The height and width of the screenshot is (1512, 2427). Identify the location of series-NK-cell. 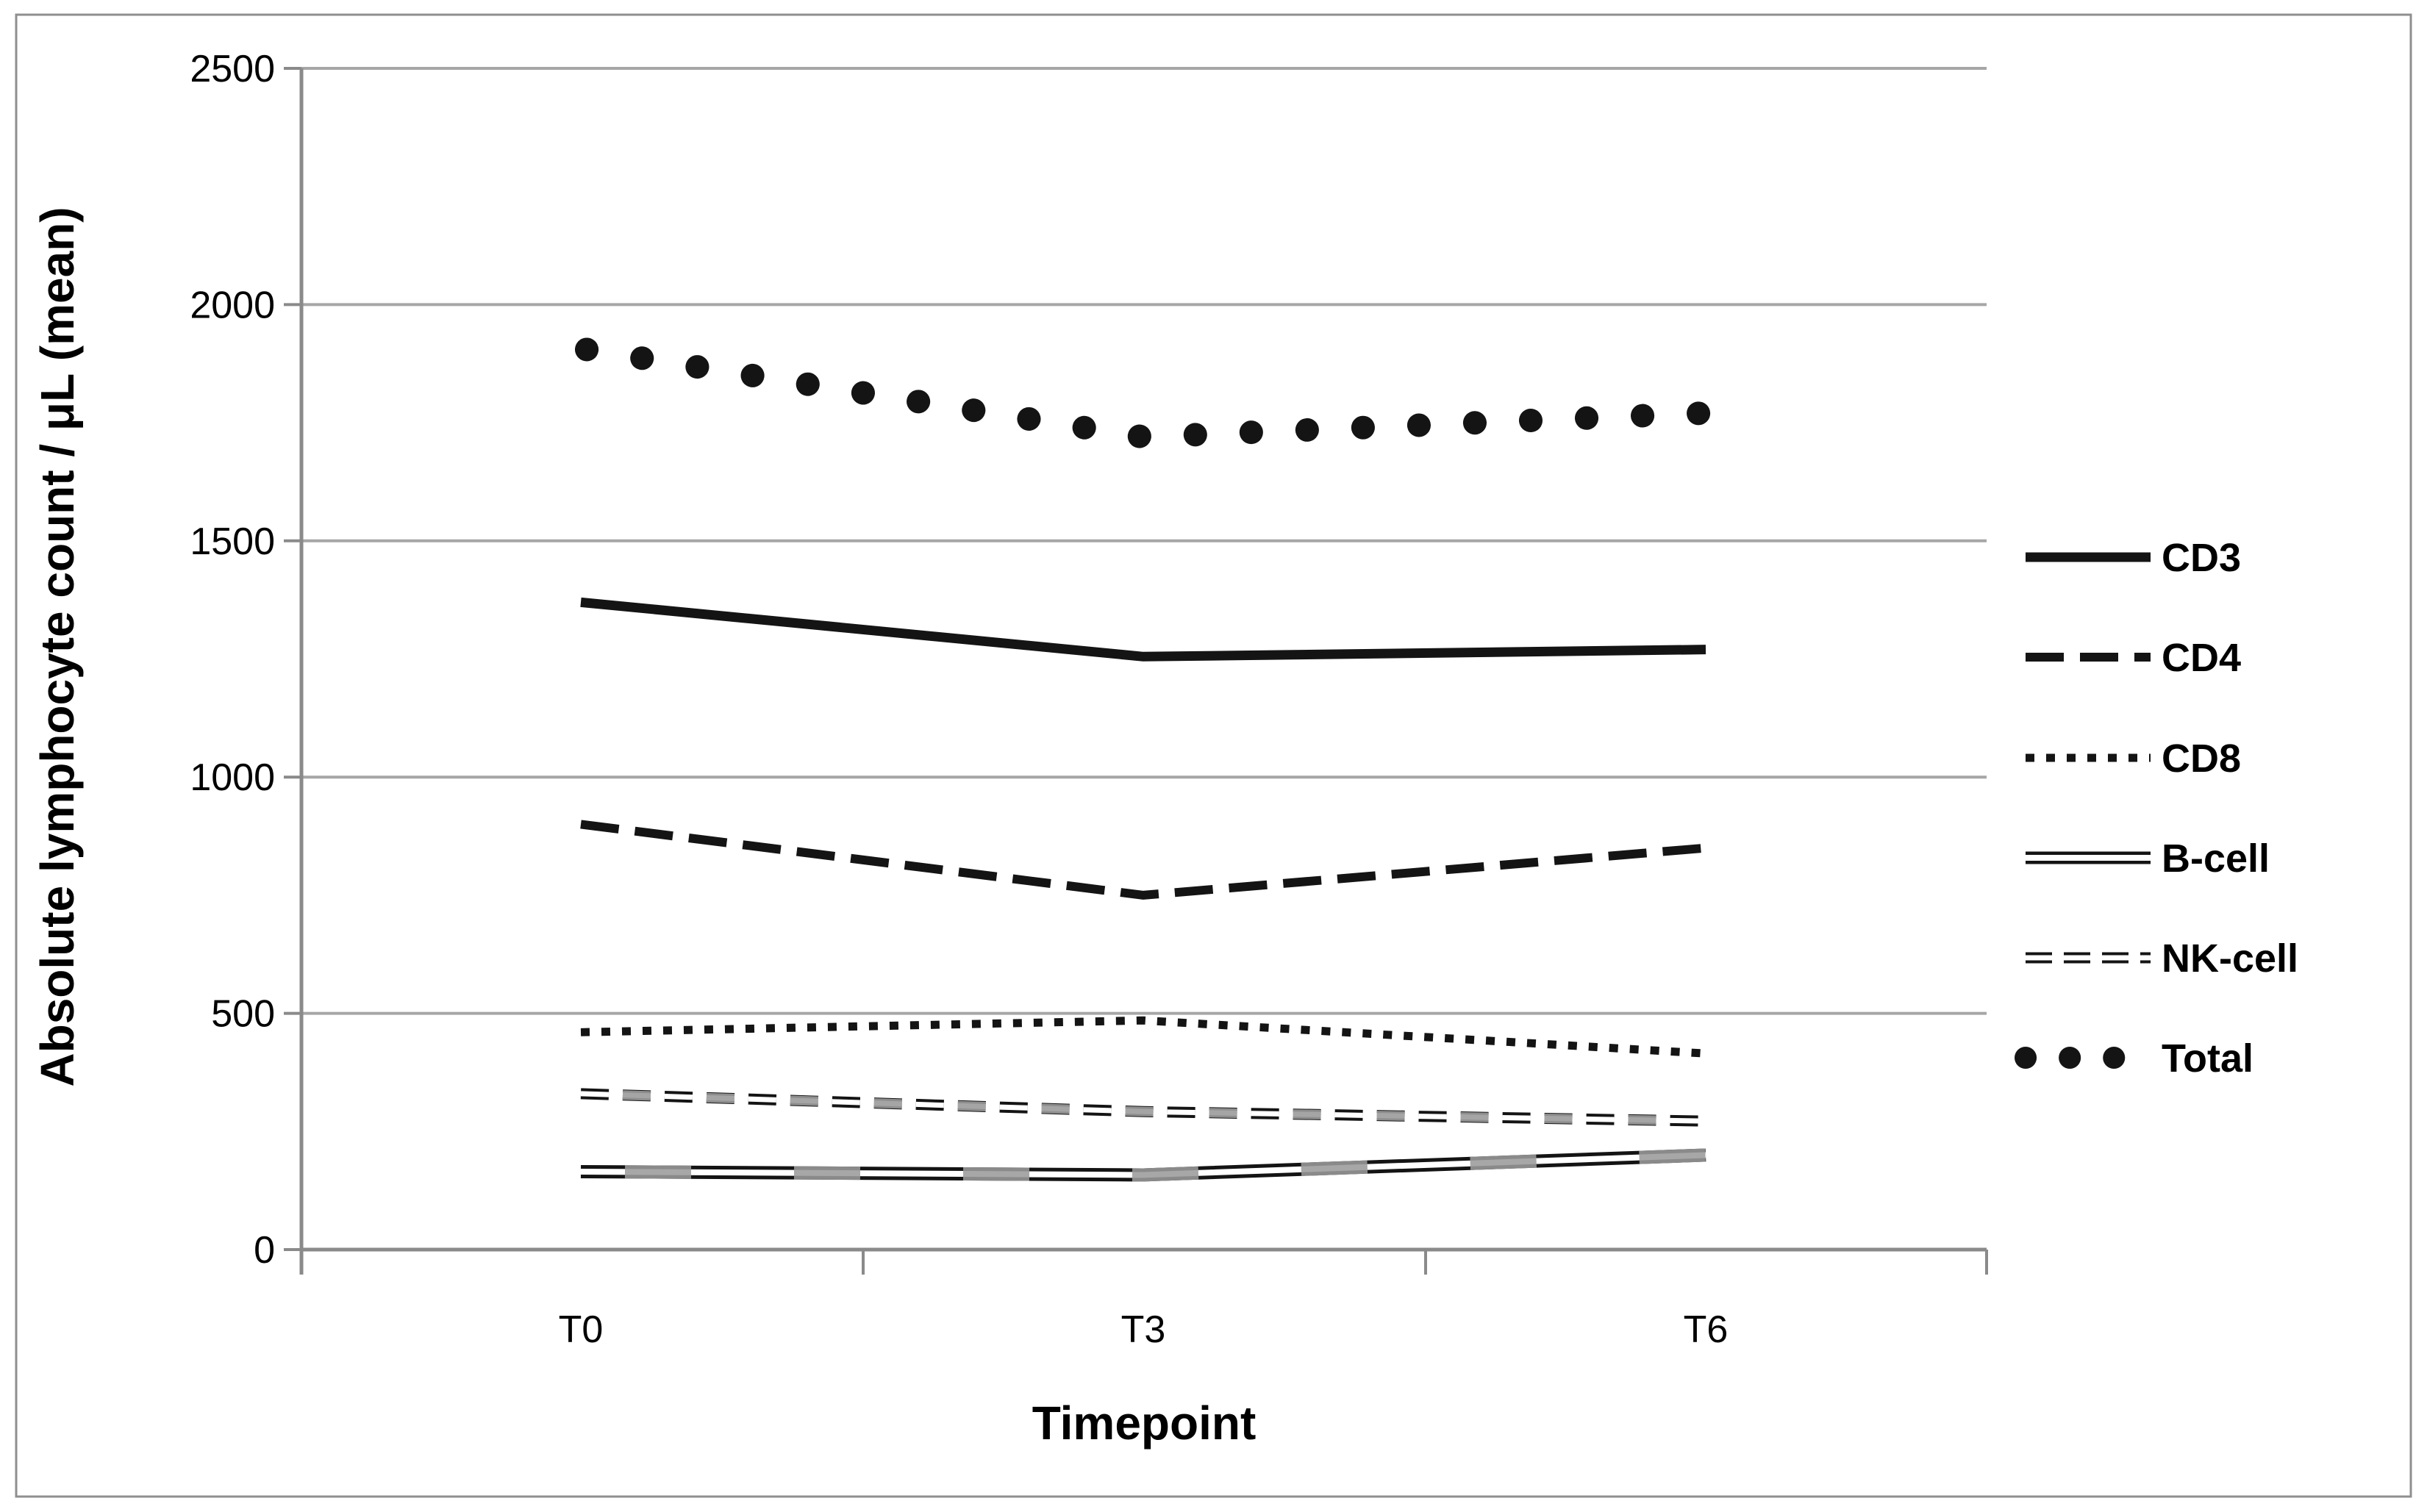
(1143, 1107).